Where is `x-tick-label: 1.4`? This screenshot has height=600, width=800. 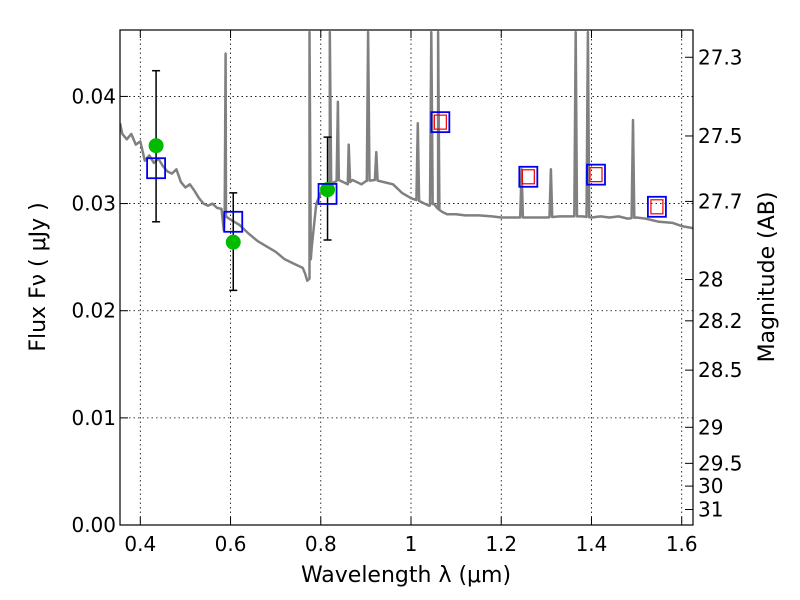 x-tick-label: 1.4 is located at coordinates (592, 544).